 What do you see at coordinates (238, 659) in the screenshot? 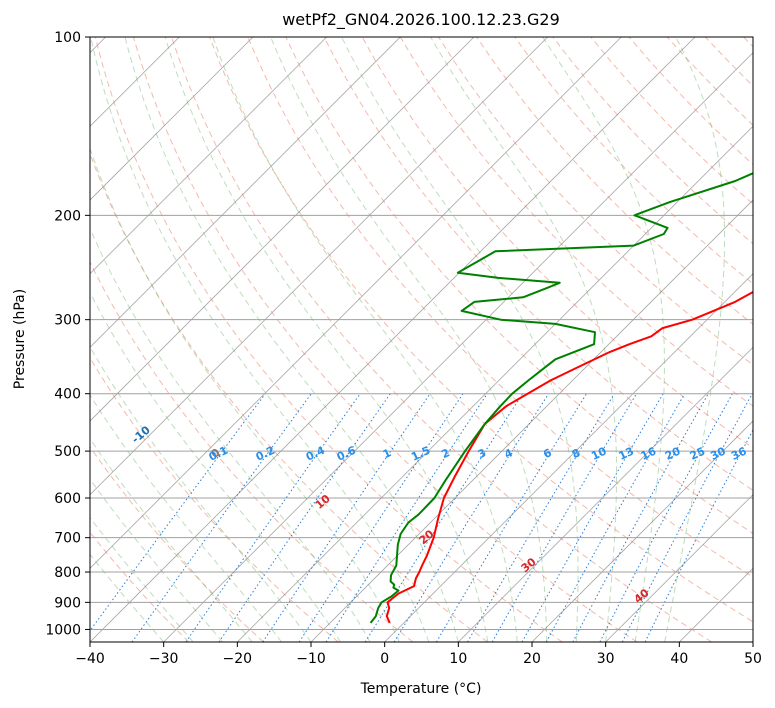
I see `x-tick-label: −20` at bounding box center [238, 659].